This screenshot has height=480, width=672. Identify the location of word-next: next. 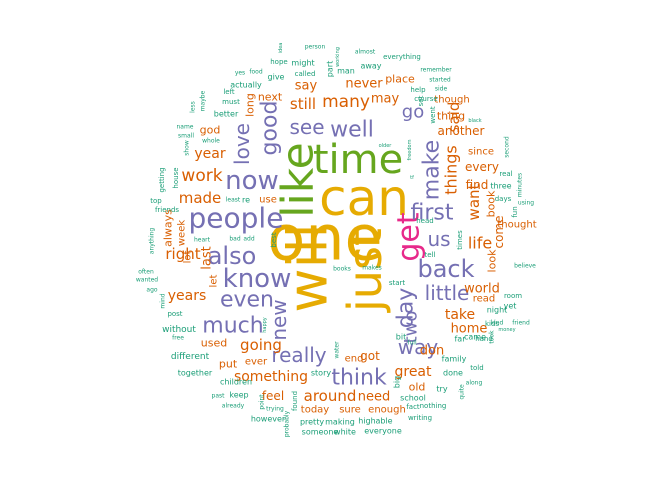
(270, 97).